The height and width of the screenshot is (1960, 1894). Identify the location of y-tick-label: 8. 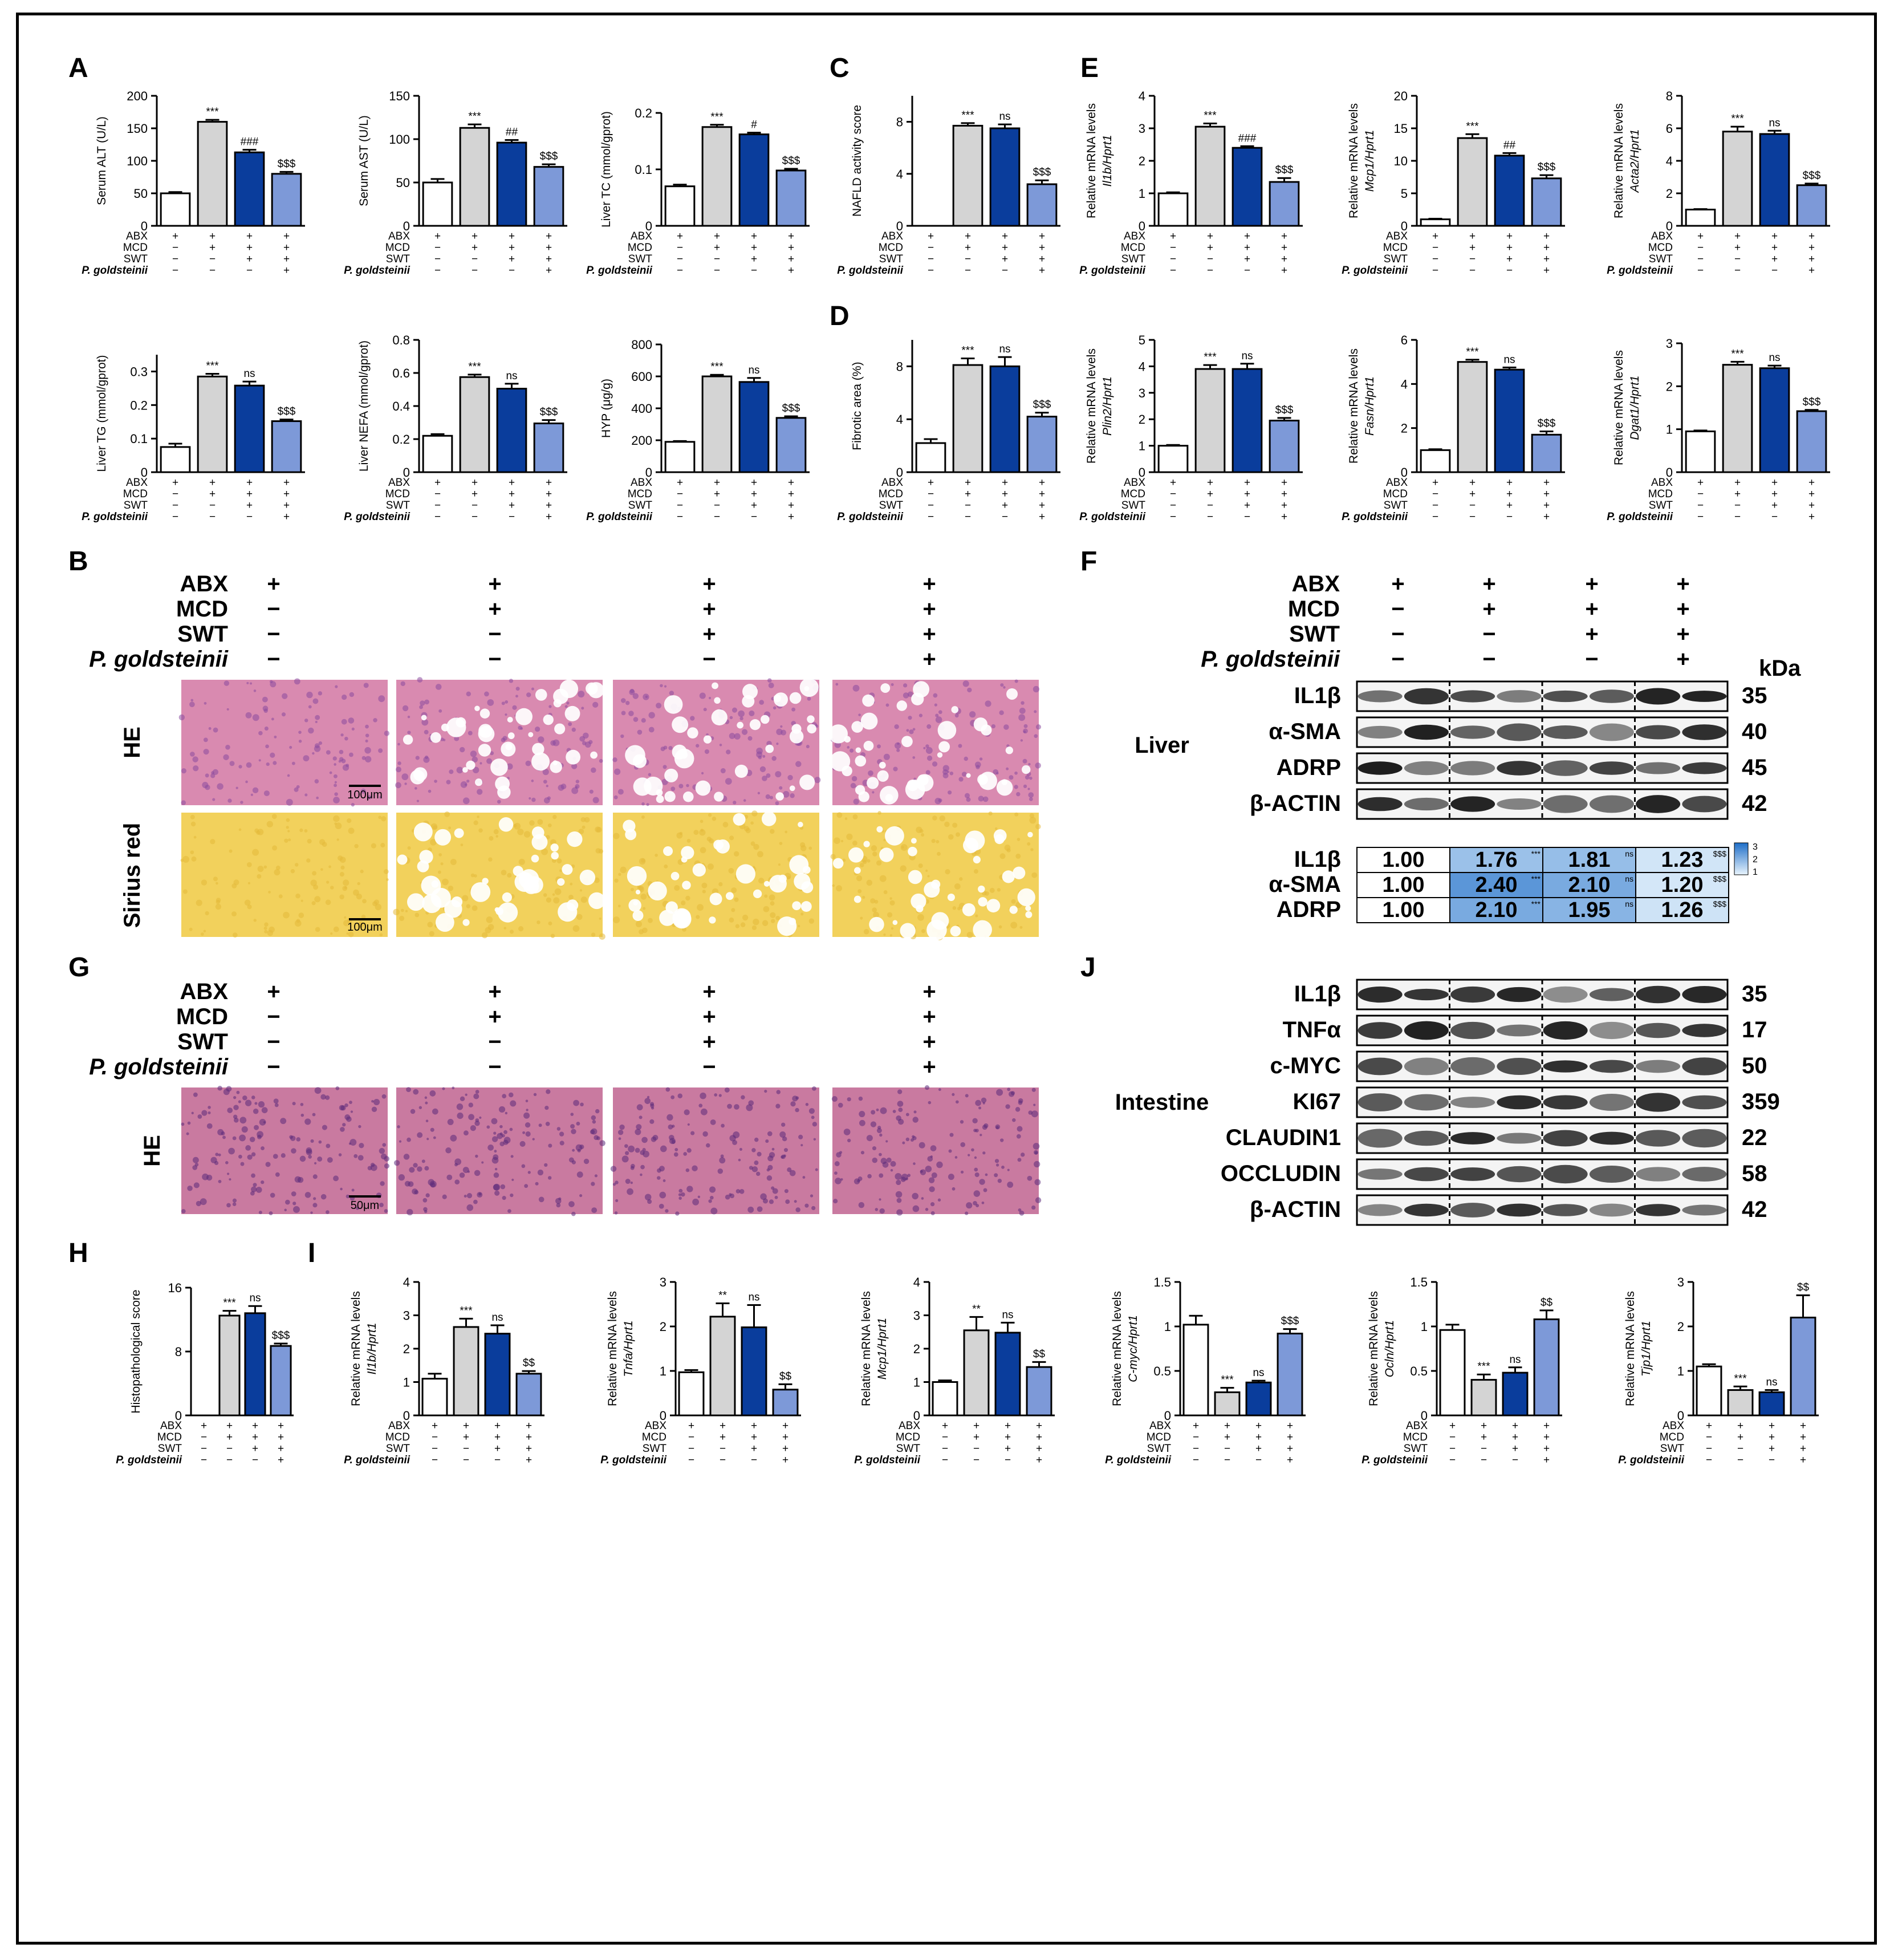
(178, 1352).